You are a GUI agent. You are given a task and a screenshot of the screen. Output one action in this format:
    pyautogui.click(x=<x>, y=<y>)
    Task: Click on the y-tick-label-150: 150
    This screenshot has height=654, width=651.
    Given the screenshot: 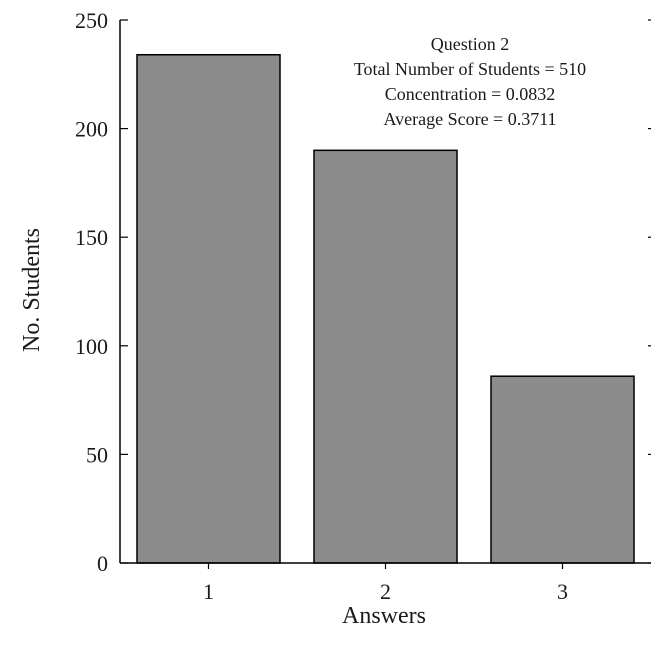 What is the action you would take?
    pyautogui.click(x=91, y=237)
    